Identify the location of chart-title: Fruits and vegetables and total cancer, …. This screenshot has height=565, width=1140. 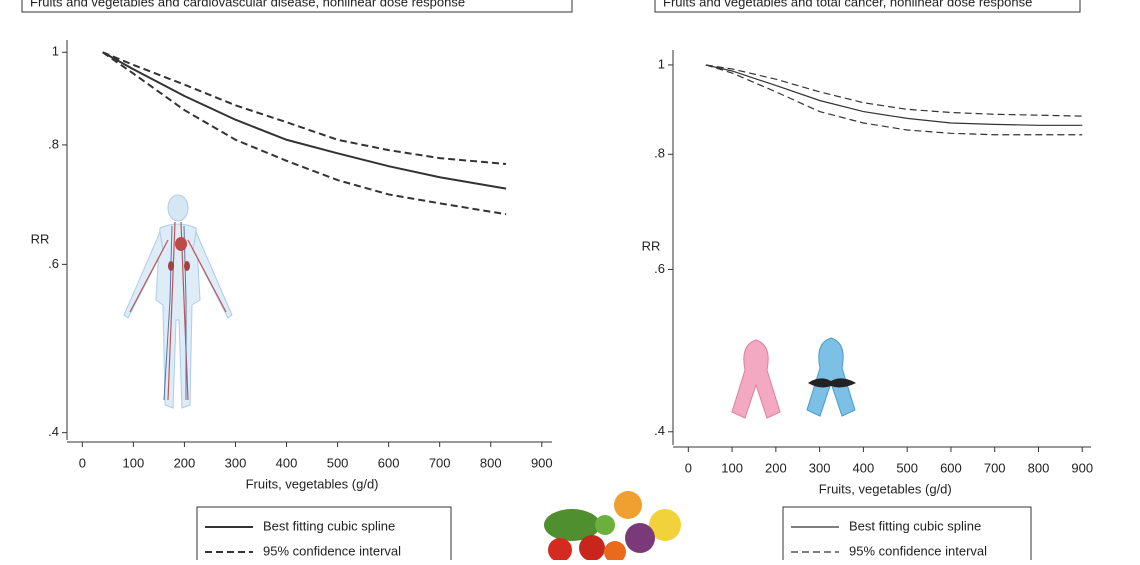
(847, 4).